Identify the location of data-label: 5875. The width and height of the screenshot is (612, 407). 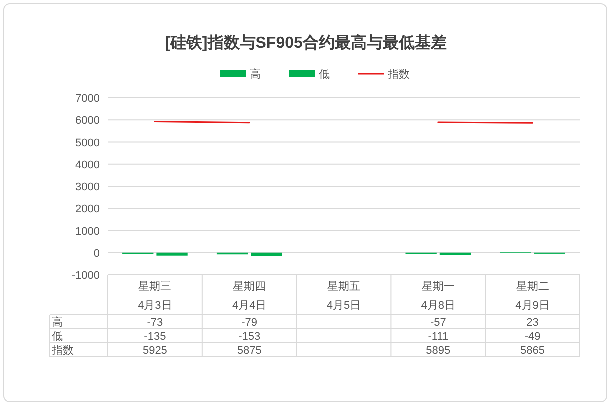
(249, 351).